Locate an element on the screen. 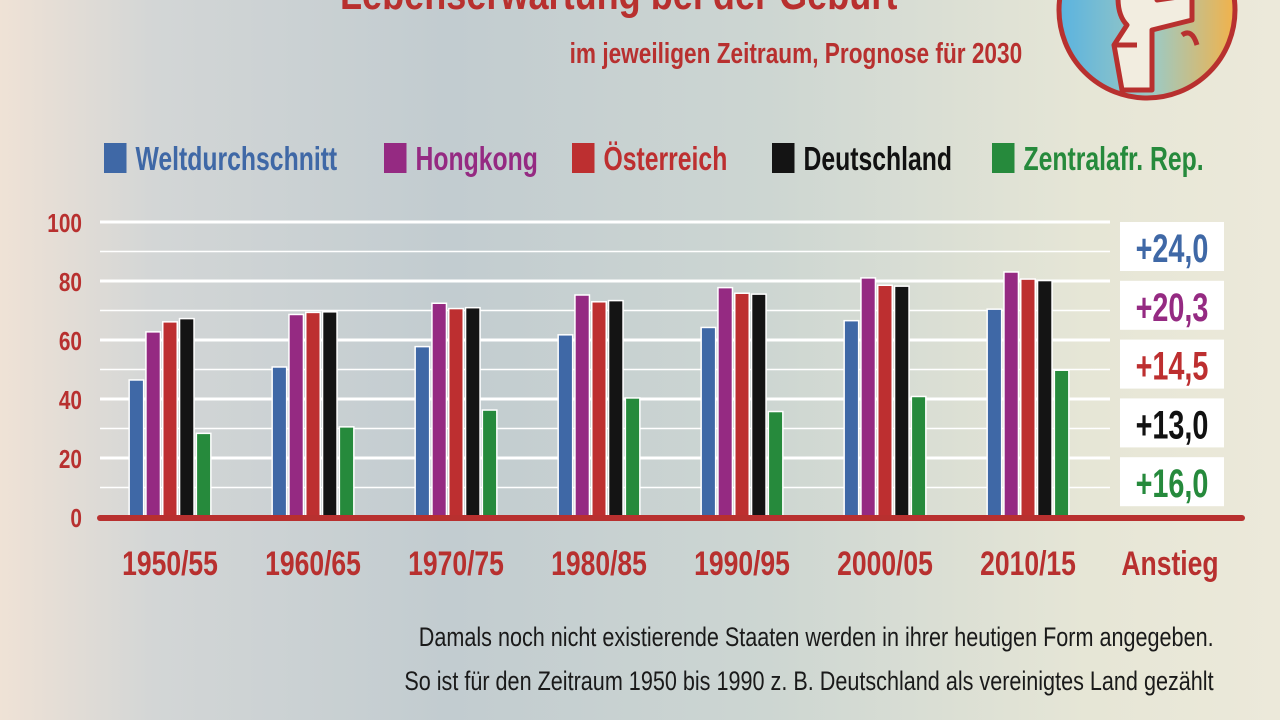 This screenshot has height=720, width=1280. legend-label: Hongkong is located at coordinates (476, 158).